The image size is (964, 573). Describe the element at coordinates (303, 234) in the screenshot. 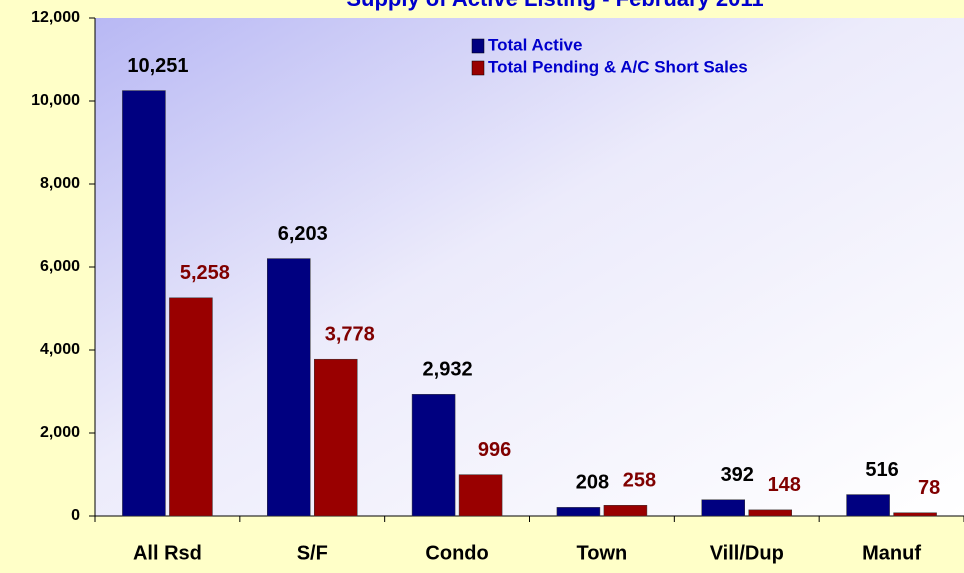

I see `value-label: 6,203` at that location.